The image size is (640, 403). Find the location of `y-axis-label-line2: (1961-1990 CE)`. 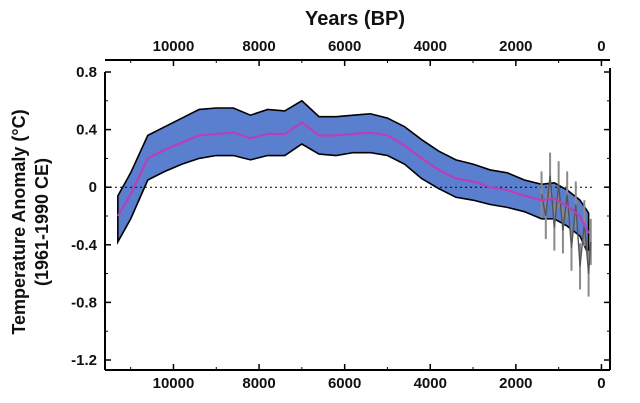

y-axis-label-line2: (1961-1990 CE) is located at coordinates (42, 222).